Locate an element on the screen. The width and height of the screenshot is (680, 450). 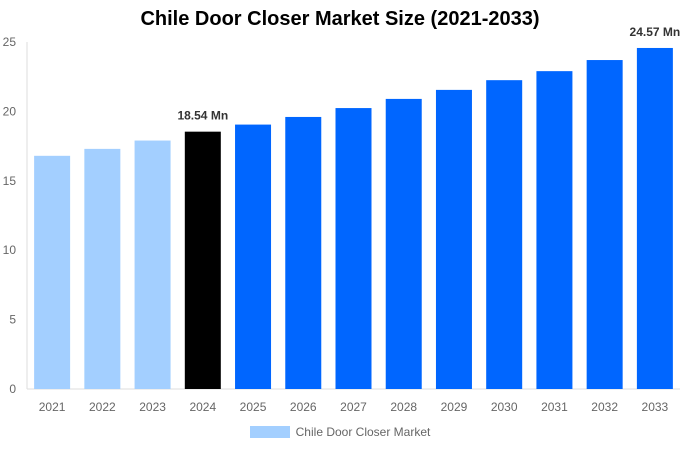
bar-2021 is located at coordinates (52, 272).